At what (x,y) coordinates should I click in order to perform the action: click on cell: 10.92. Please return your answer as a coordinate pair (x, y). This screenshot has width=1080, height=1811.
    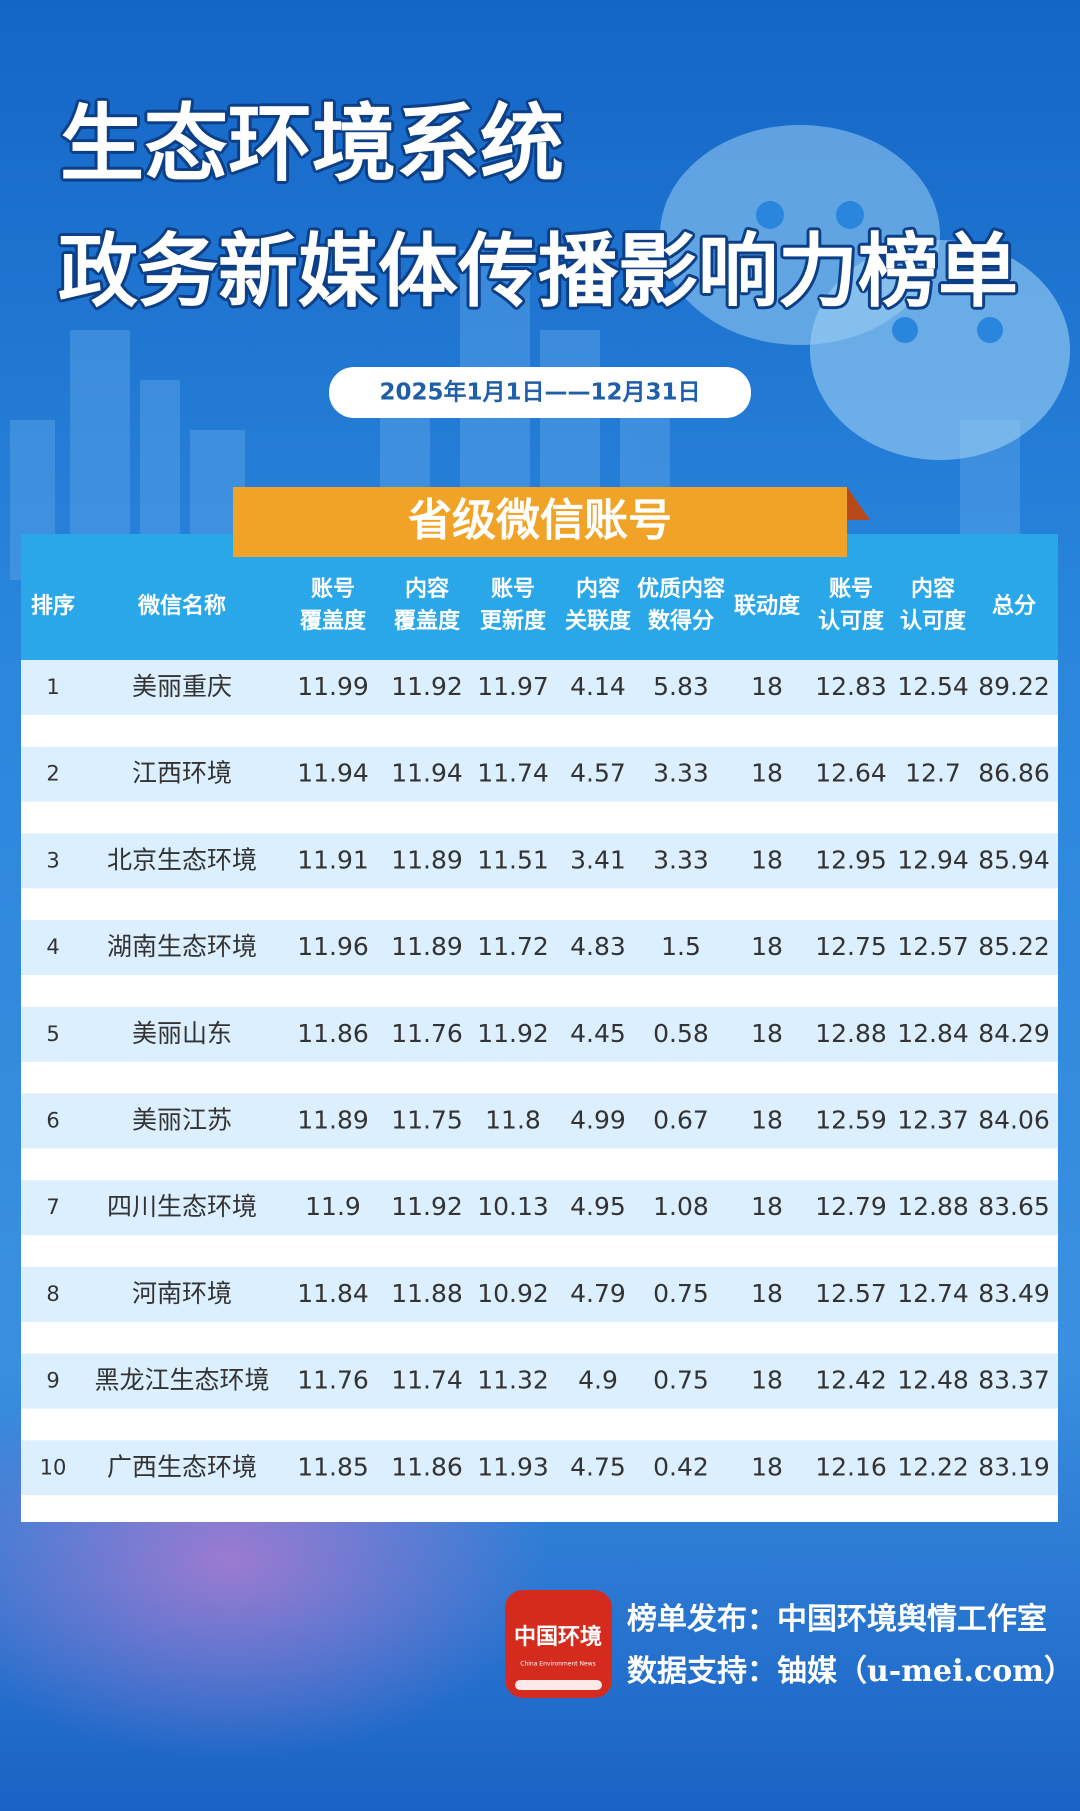
    Looking at the image, I should click on (513, 1293).